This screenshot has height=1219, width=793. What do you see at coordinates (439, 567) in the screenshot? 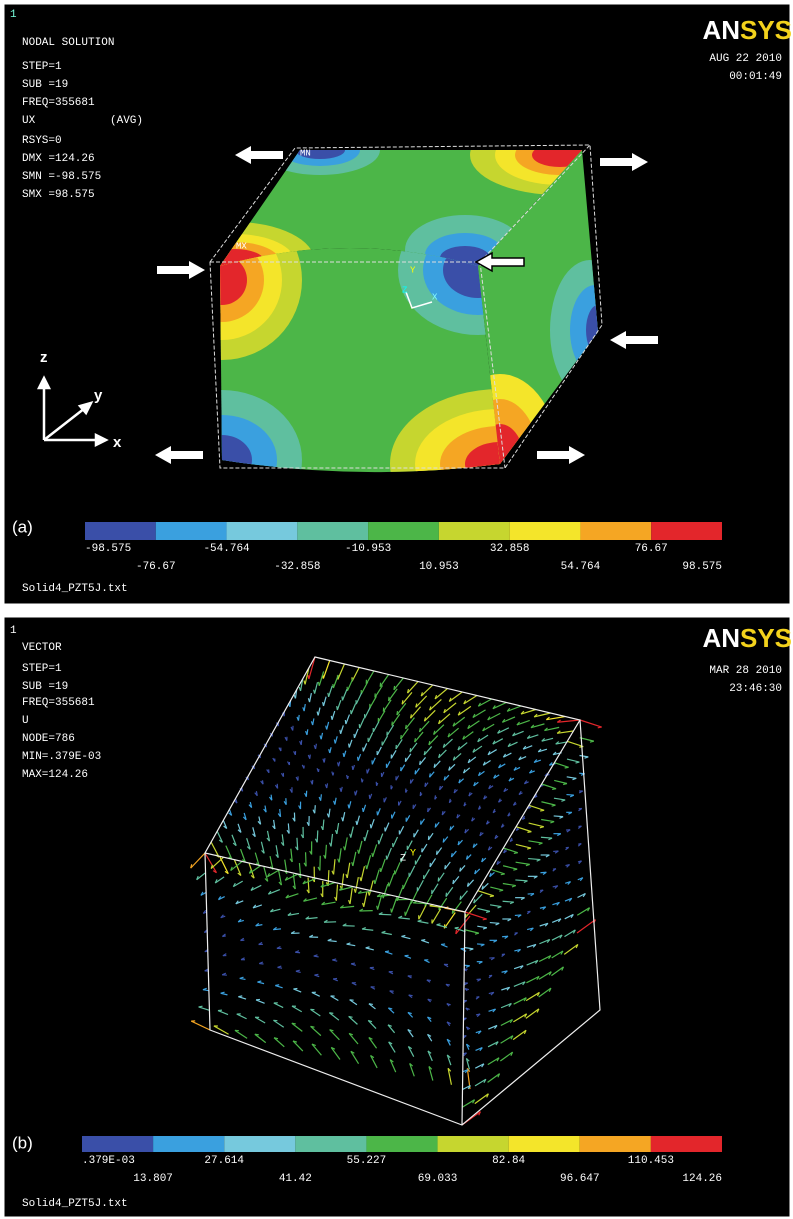
I see `legend-label: 10.953` at bounding box center [439, 567].